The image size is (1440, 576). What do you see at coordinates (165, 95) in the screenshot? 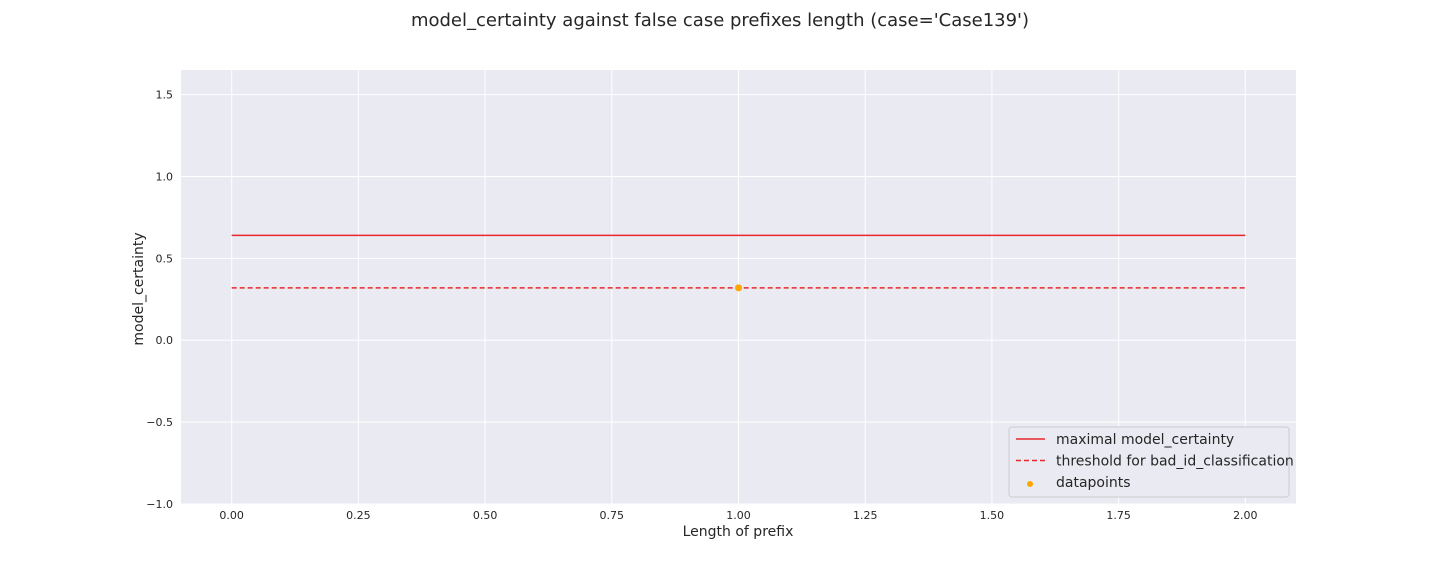
I see `y-tick-label: 1.5` at bounding box center [165, 95].